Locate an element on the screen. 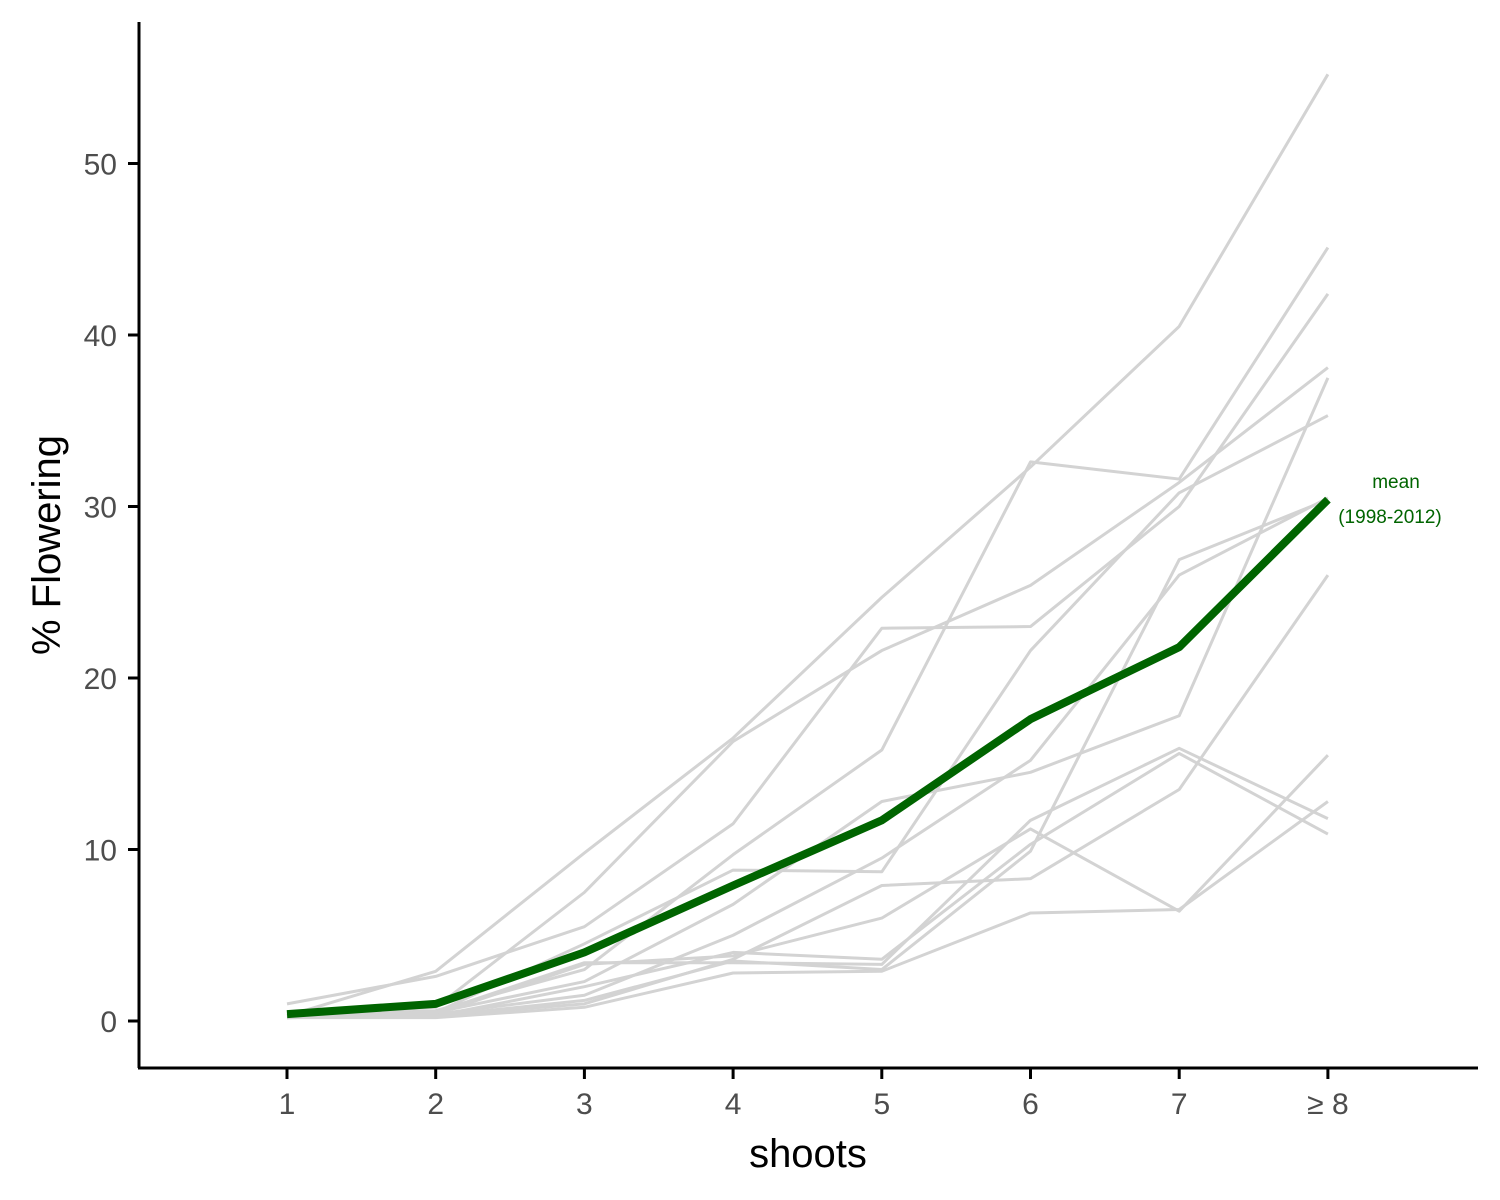 Image resolution: width=1500 pixels, height=1200 pixels. x-tick-label-3: 3 is located at coordinates (584, 1104).